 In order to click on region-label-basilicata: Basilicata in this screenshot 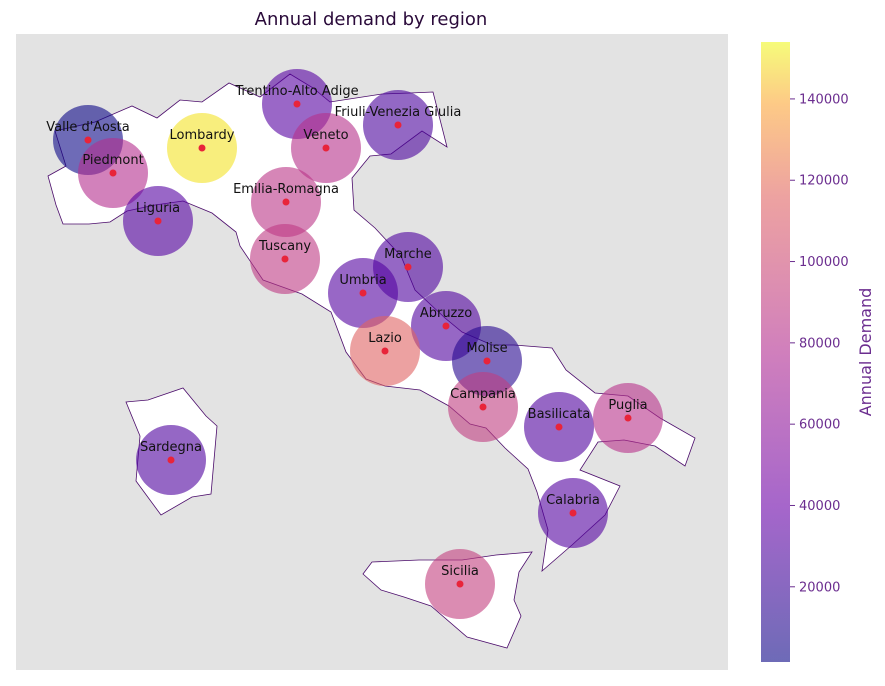, I will do `click(559, 414)`.